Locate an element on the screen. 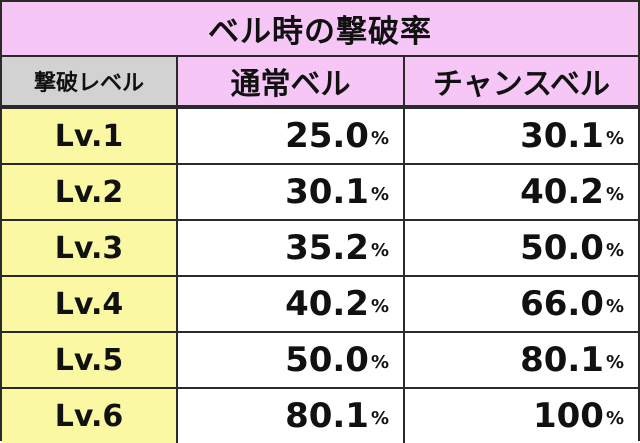 The image size is (640, 443). level-cell: Lv.3 is located at coordinates (90, 248).